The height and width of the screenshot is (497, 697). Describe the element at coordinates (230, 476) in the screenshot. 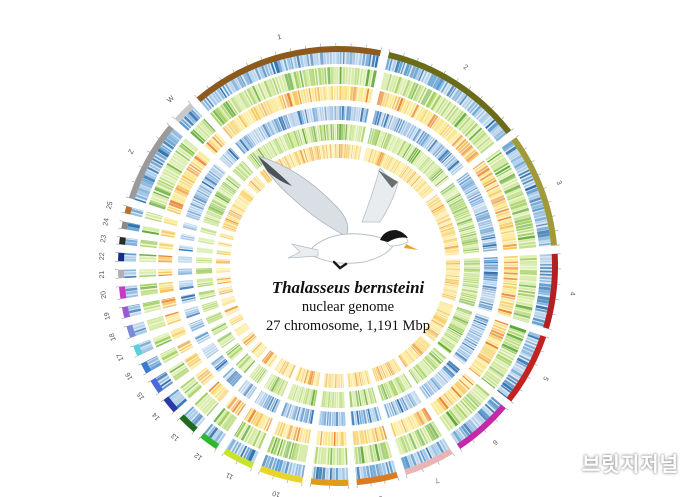

I see `chromosome-label-11: 11` at that location.